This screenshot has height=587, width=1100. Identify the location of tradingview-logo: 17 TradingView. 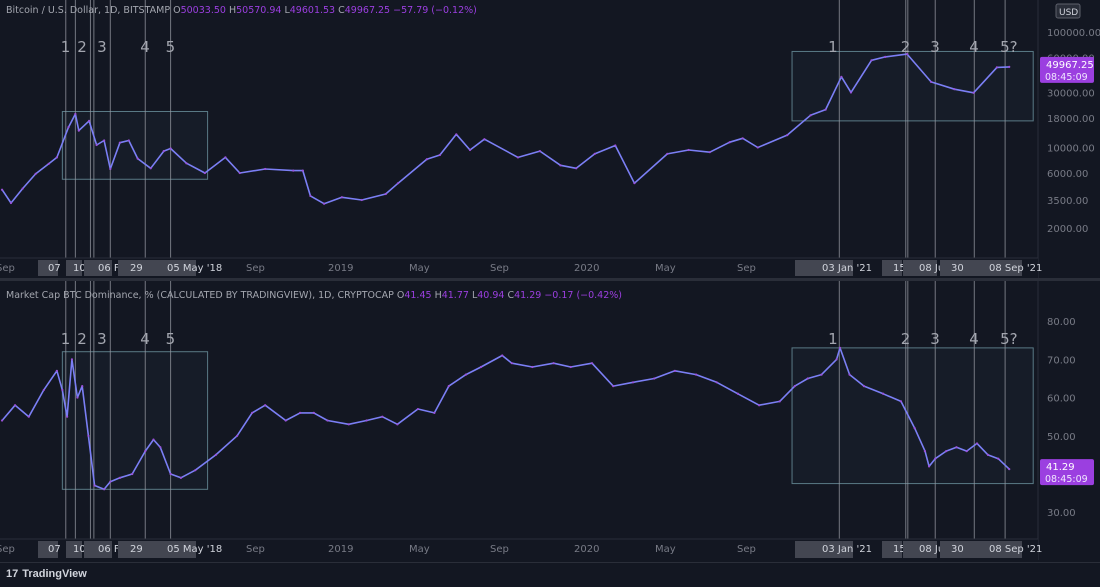
(46, 574).